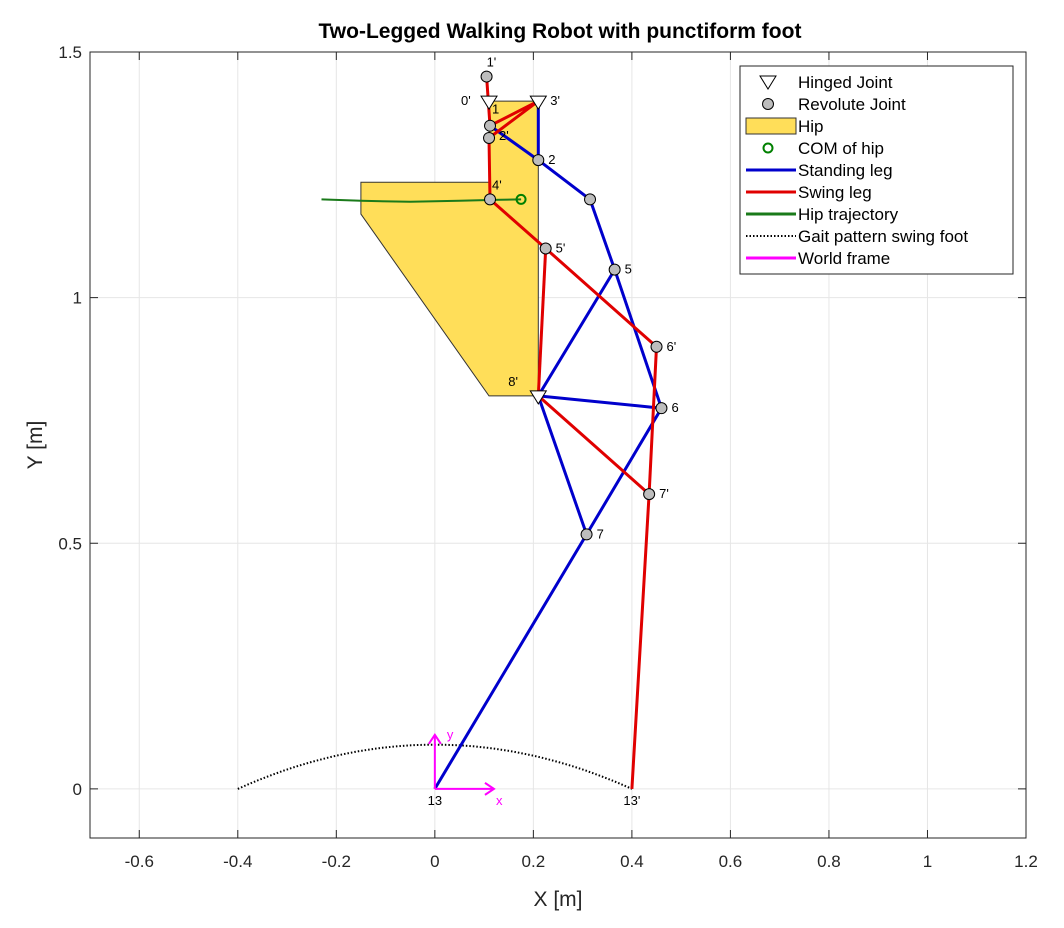  I want to click on x-axis-label: X [m], so click(557, 899).